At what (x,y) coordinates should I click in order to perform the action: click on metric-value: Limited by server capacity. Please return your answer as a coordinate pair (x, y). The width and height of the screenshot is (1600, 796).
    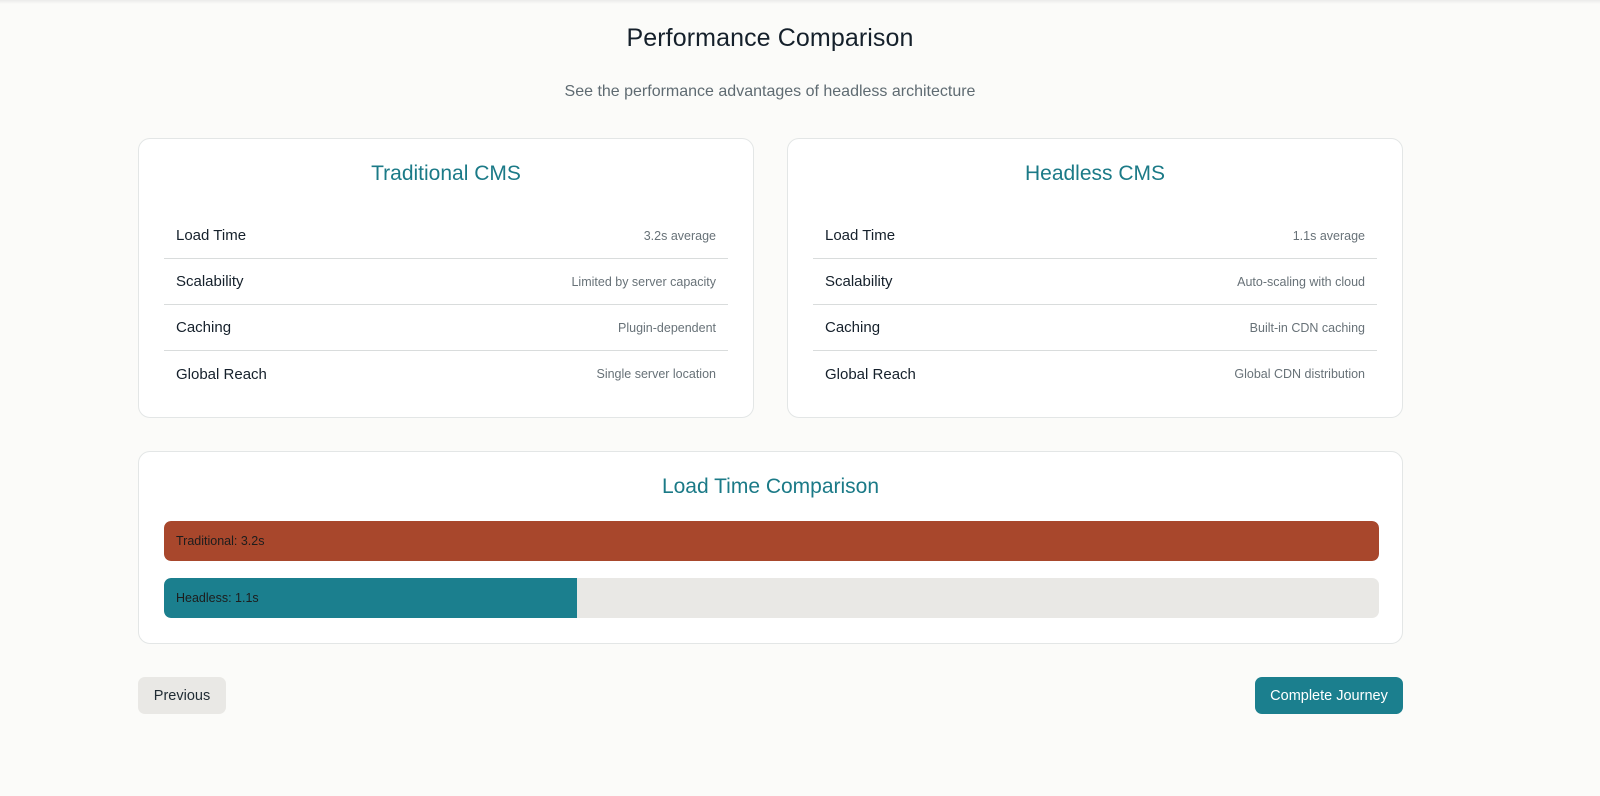
    Looking at the image, I should click on (643, 281).